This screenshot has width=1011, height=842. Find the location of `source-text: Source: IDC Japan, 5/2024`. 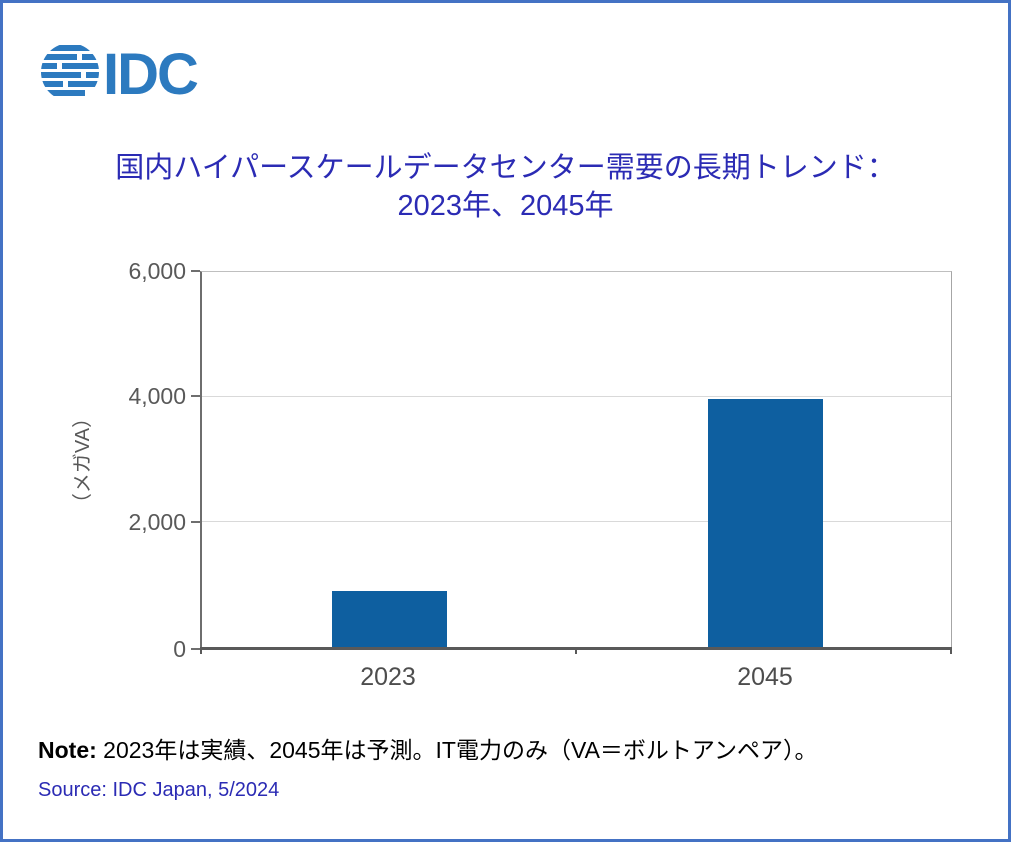

source-text: Source: IDC Japan, 5/2024 is located at coordinates (159, 790).